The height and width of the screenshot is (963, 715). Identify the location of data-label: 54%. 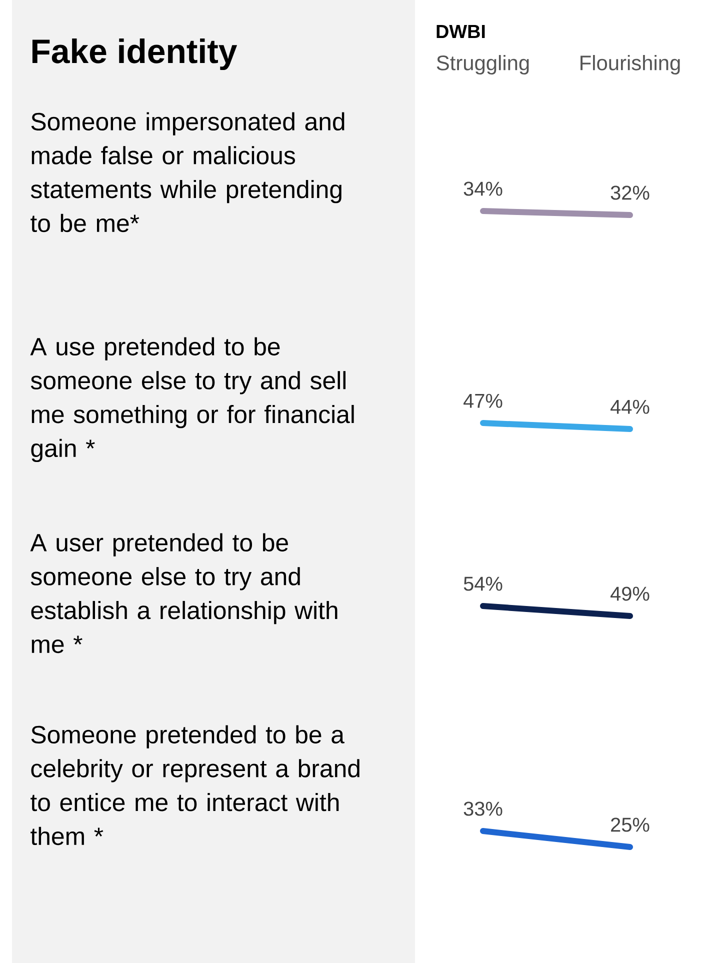
(483, 583).